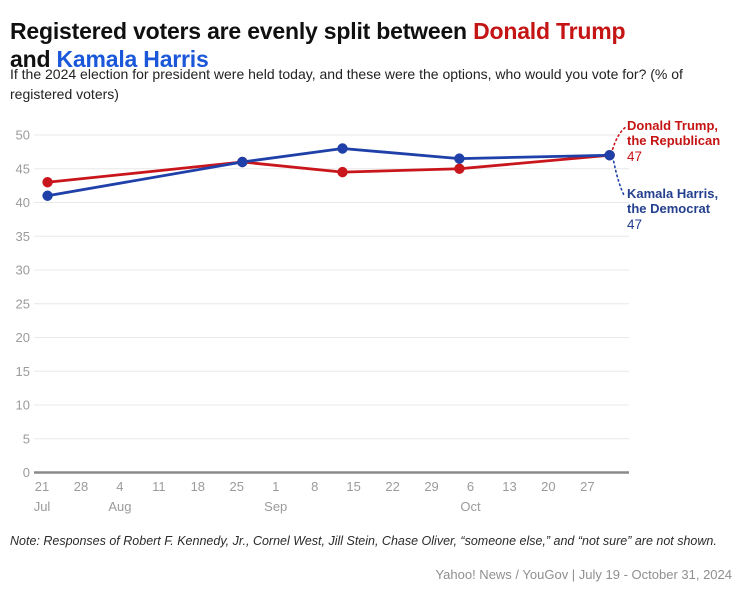 This screenshot has width=740, height=594. What do you see at coordinates (42, 506) in the screenshot?
I see `svg-text: Jul` at bounding box center [42, 506].